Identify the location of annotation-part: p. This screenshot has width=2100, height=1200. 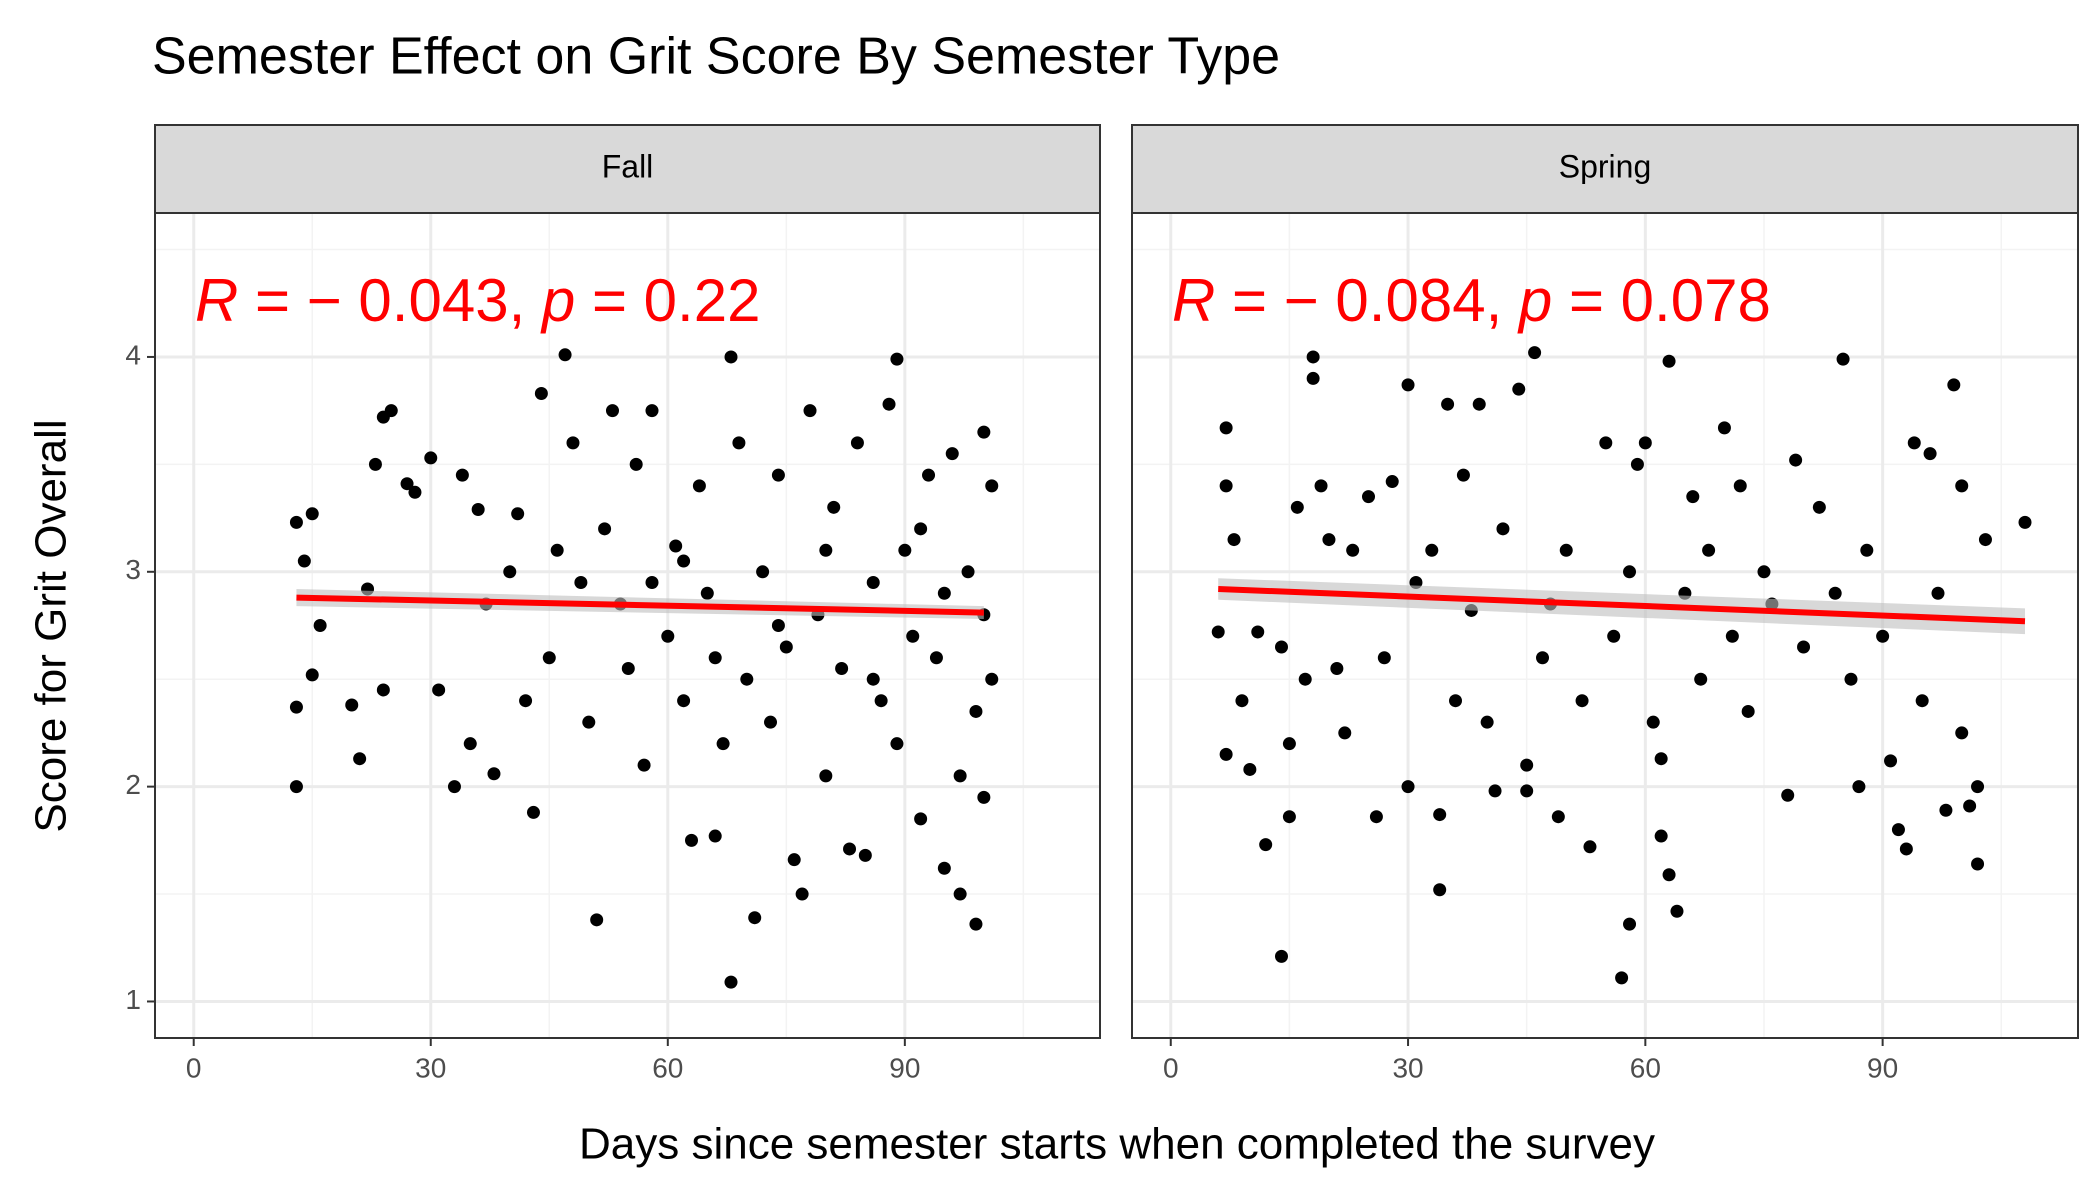
(557, 300).